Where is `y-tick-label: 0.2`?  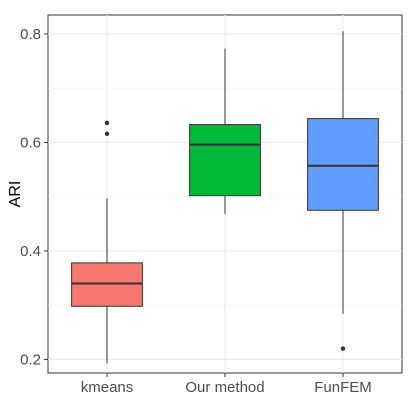 y-tick-label: 0.2 is located at coordinates (30, 359).